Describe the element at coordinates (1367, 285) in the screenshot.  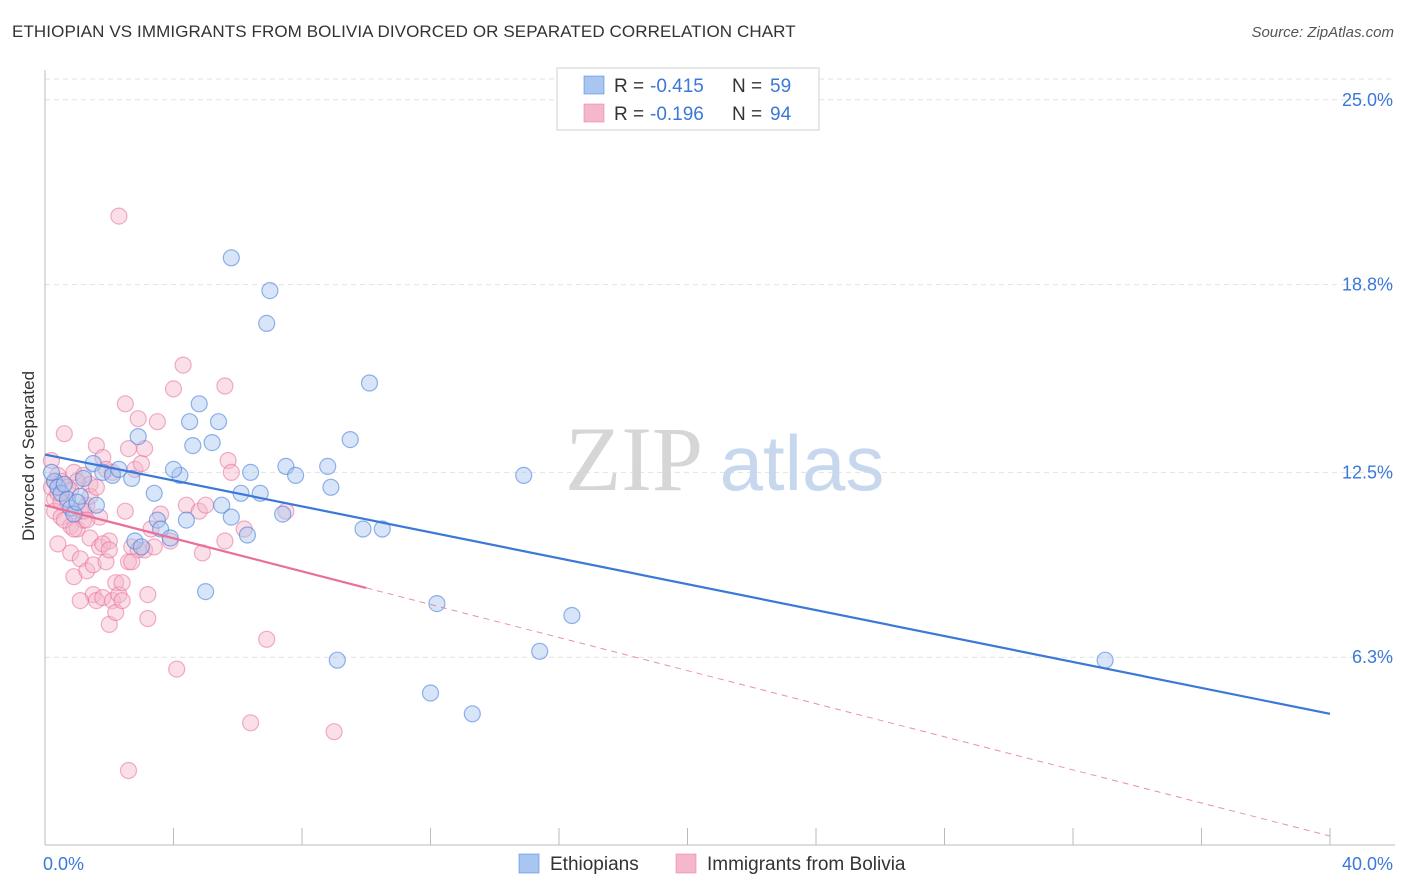
I see `y-tick-label: 18.8%` at that location.